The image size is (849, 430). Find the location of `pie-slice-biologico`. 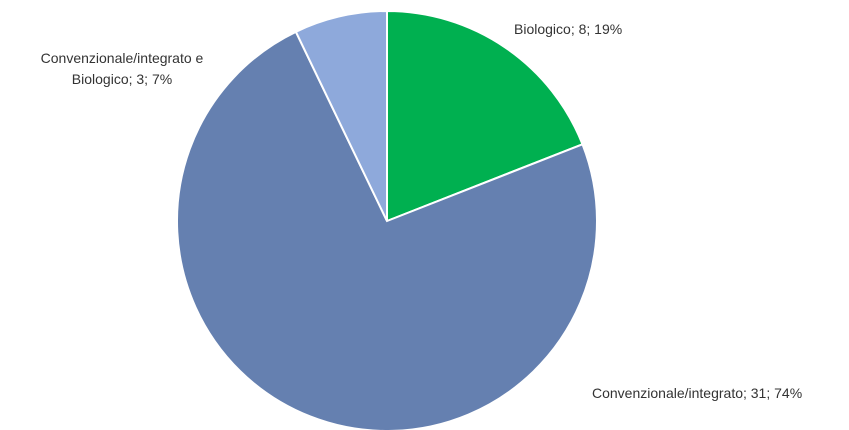

pie-slice-biologico is located at coordinates (485, 116).